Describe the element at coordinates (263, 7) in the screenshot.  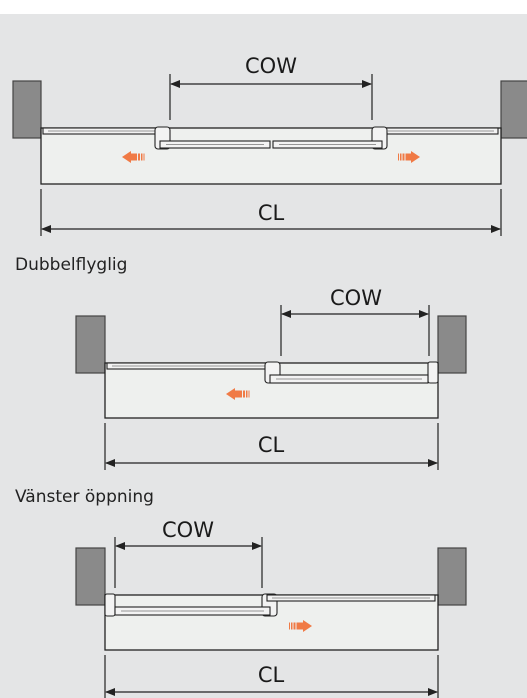
I see `top-strip` at that location.